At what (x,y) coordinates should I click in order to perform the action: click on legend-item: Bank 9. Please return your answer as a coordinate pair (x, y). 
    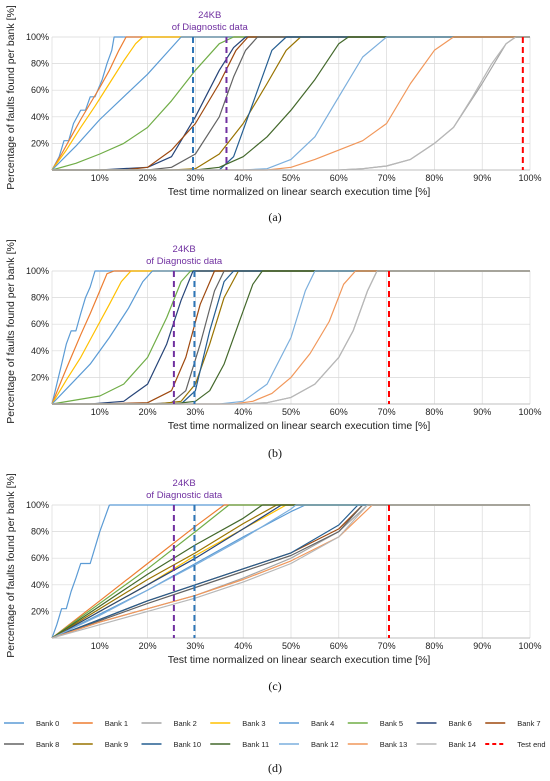
    Looking at the image, I should click on (100, 744).